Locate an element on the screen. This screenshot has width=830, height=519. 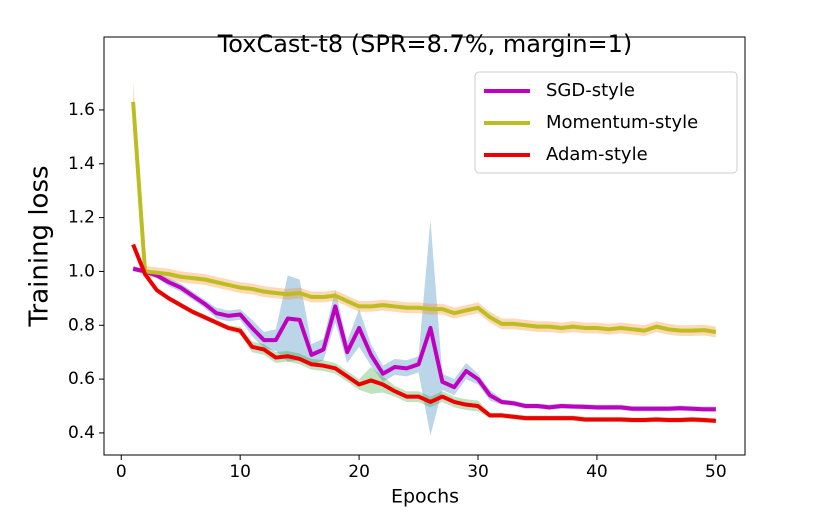
chart-title: ToxCast-t8 (SPR=8.7%, margin=1) is located at coordinates (425, 44).